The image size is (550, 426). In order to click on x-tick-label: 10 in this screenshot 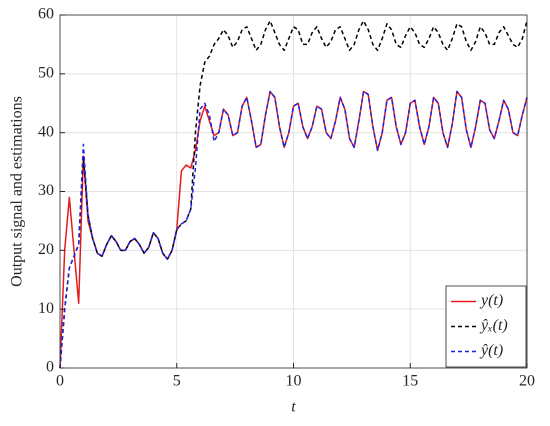, I will do `click(294, 381)`.